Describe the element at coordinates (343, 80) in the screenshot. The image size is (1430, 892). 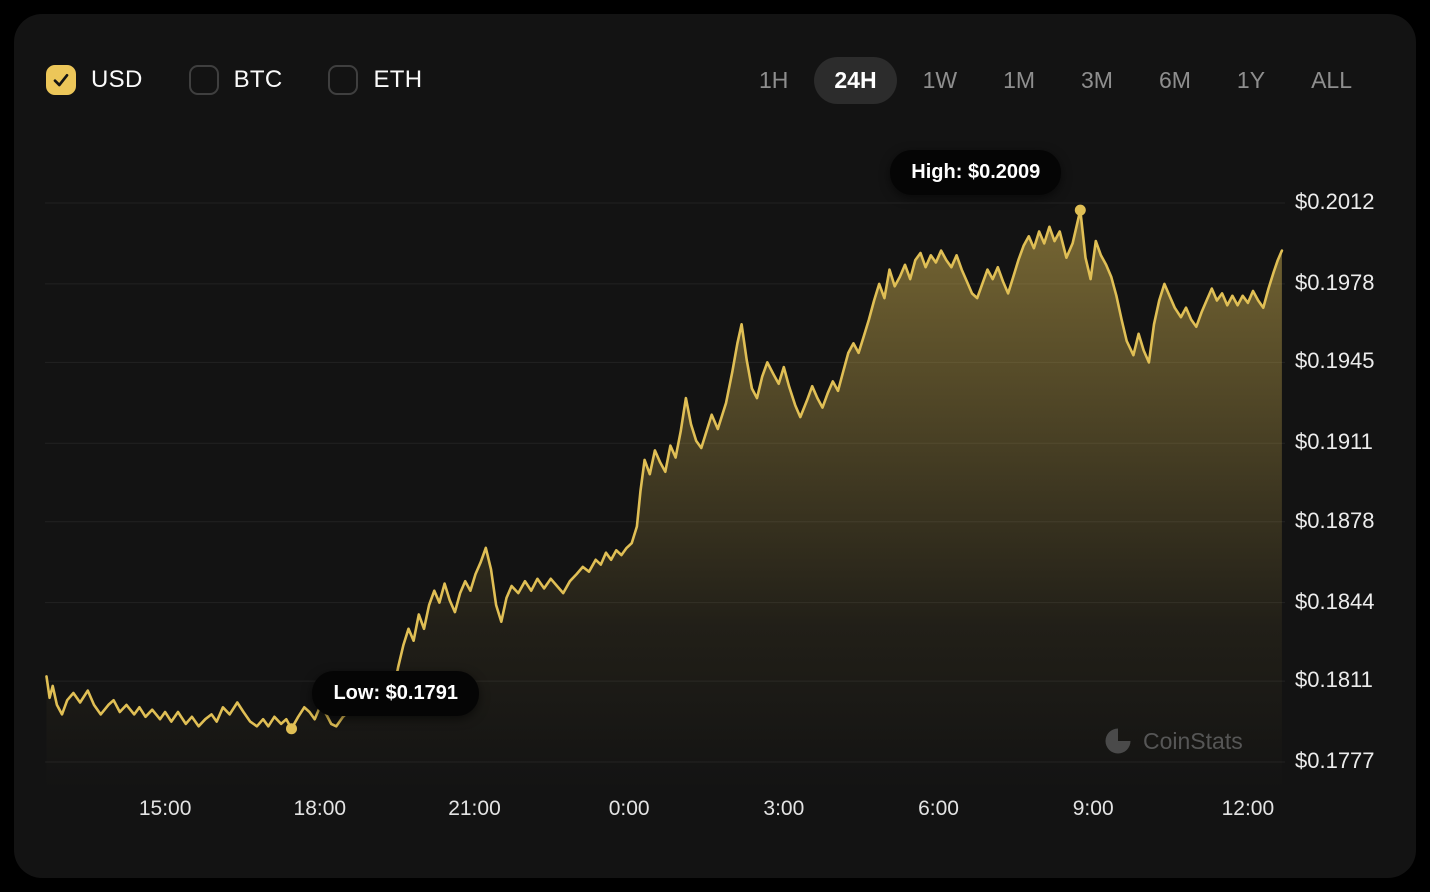
I see `eth-checkbox` at that location.